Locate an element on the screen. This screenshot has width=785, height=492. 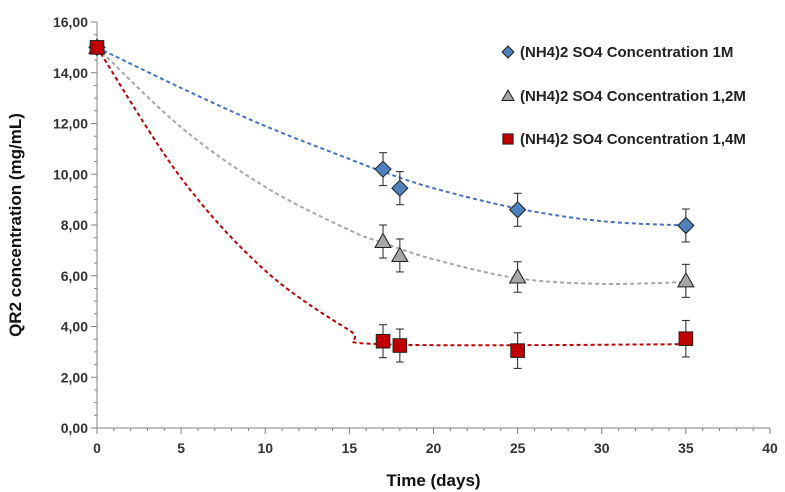
legend-label-series-1: (NH4)2 SO4 Concentration 1M is located at coordinates (626, 52).